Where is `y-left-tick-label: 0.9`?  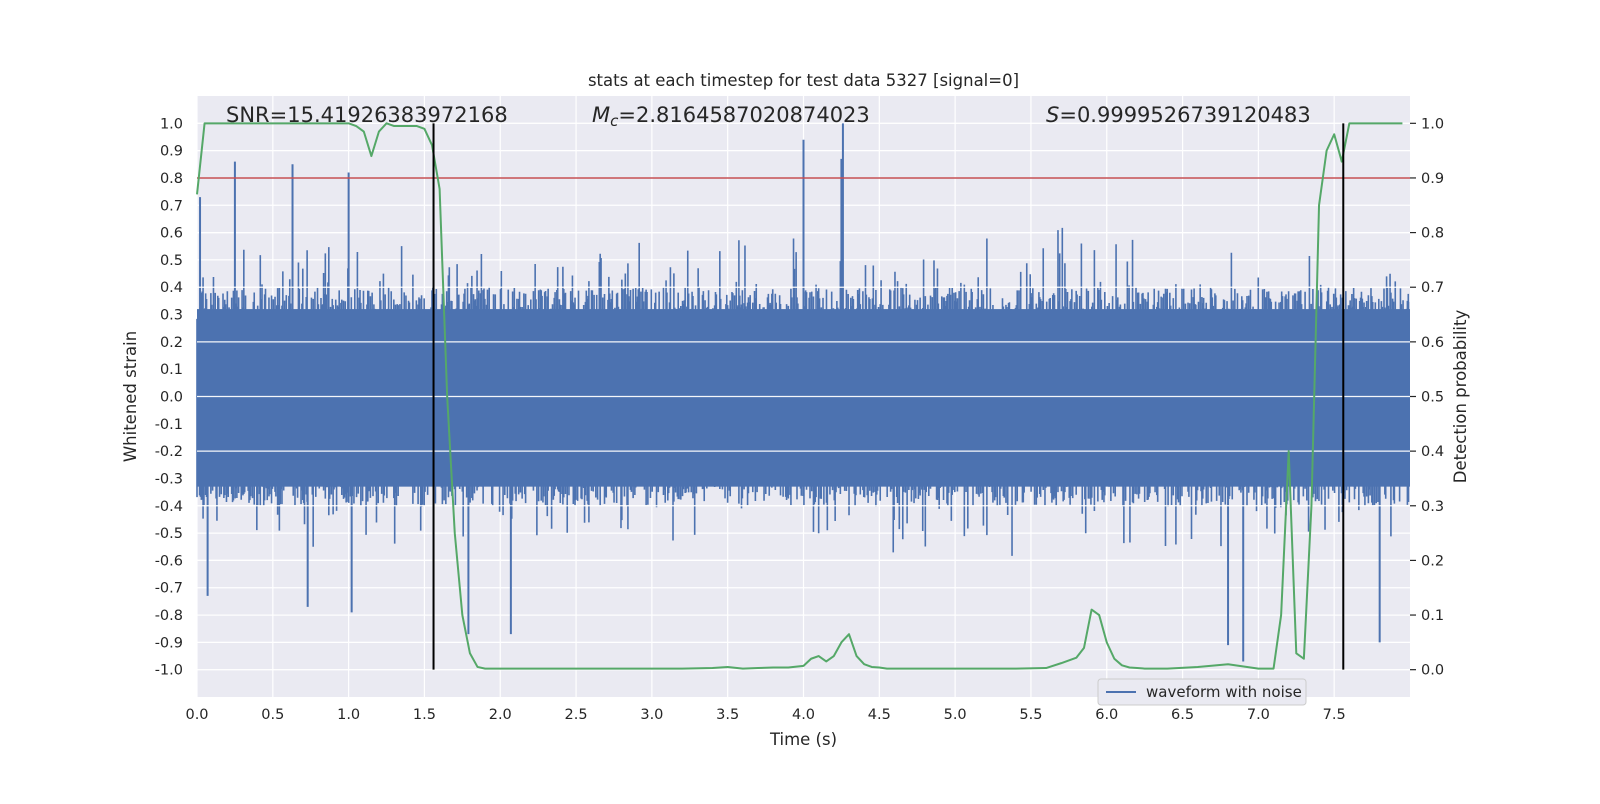 y-left-tick-label: 0.9 is located at coordinates (171, 152).